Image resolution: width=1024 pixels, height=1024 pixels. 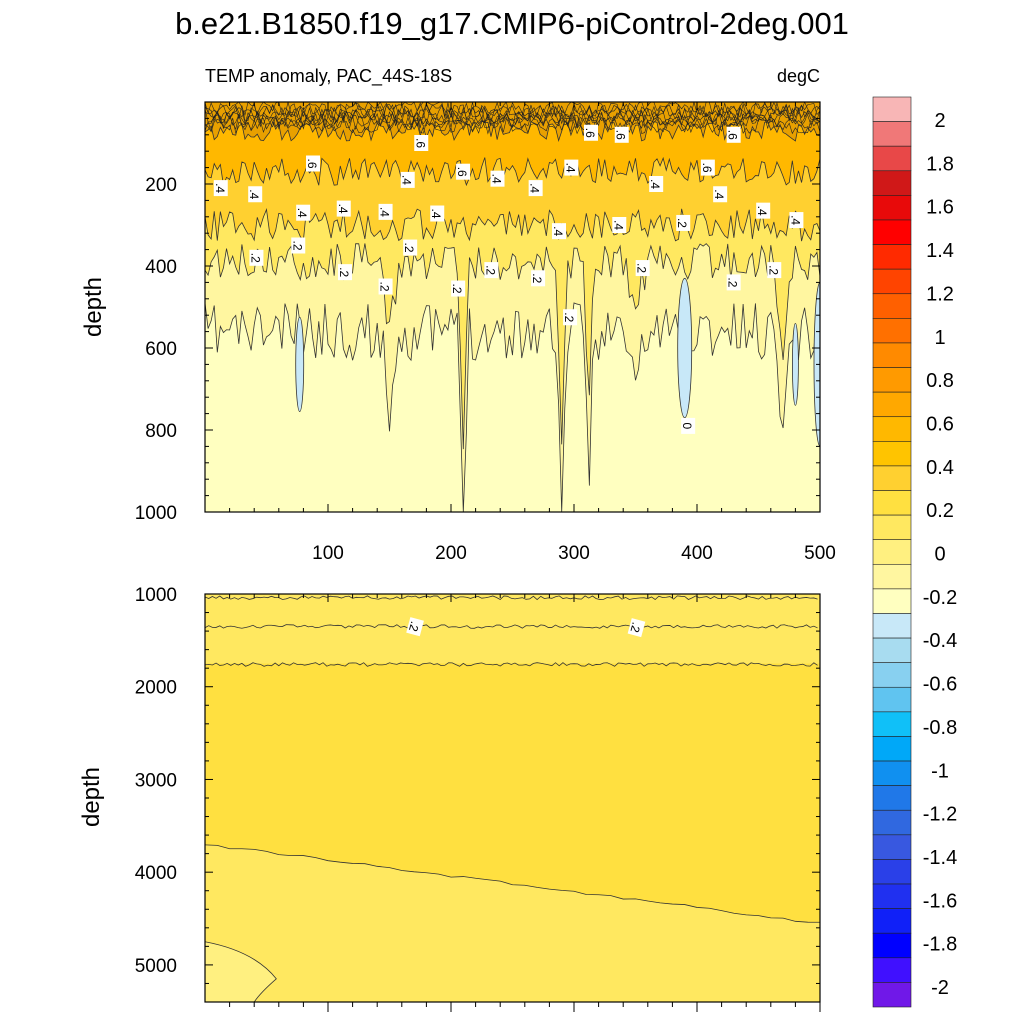 I want to click on lower-y-tick-label: 4000, so click(x=156, y=873).